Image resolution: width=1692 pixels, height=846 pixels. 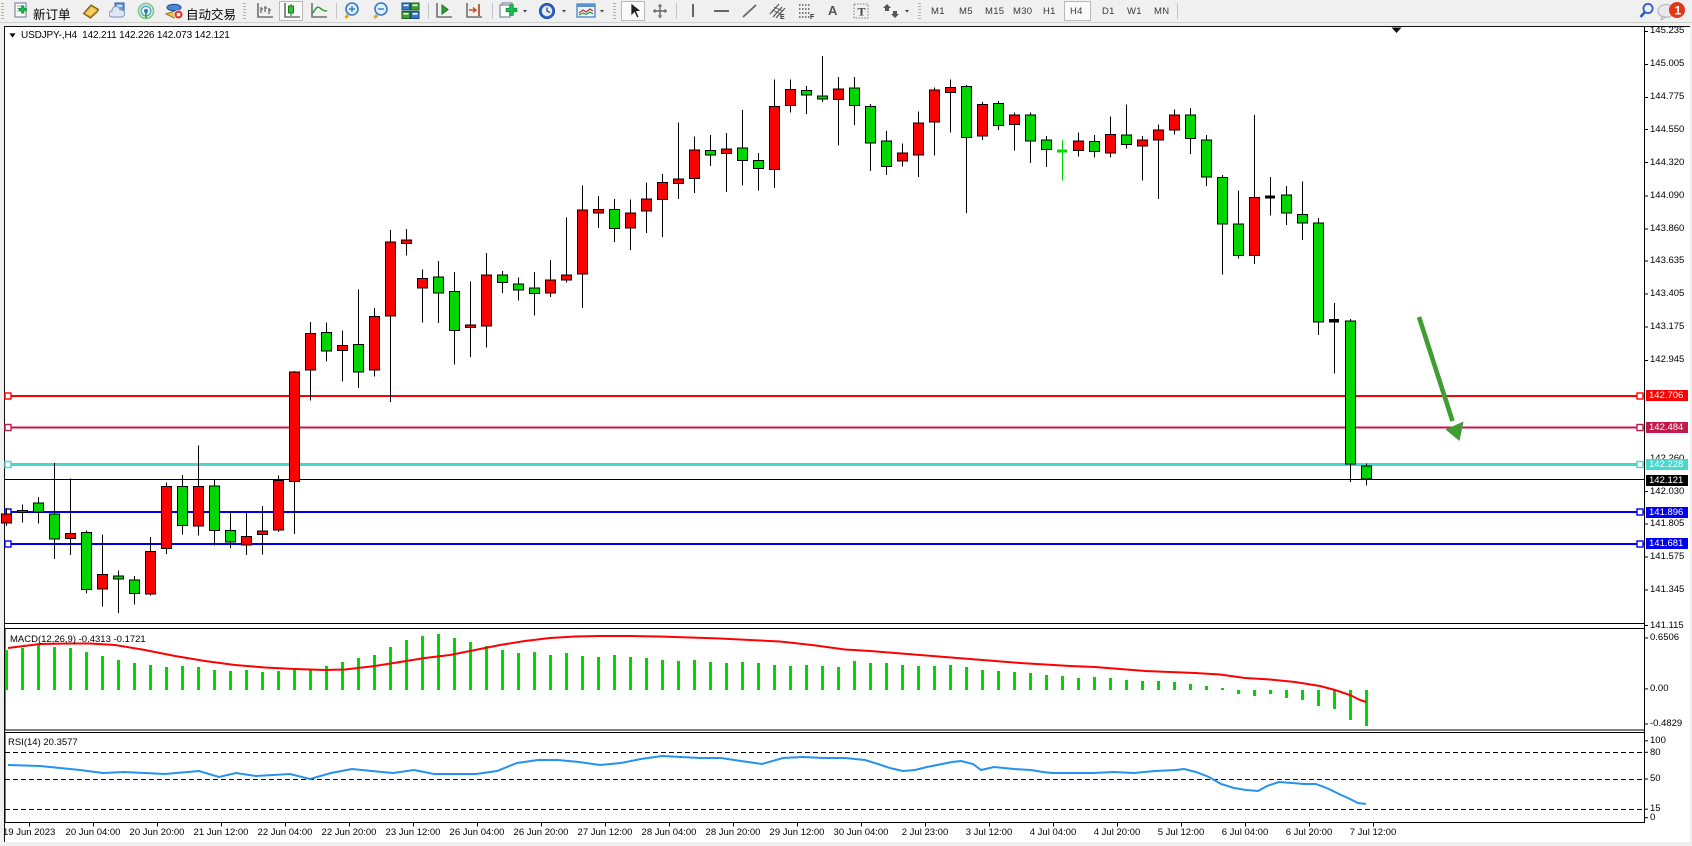 What do you see at coordinates (812, 17) in the screenshot?
I see `svg-text: F` at bounding box center [812, 17].